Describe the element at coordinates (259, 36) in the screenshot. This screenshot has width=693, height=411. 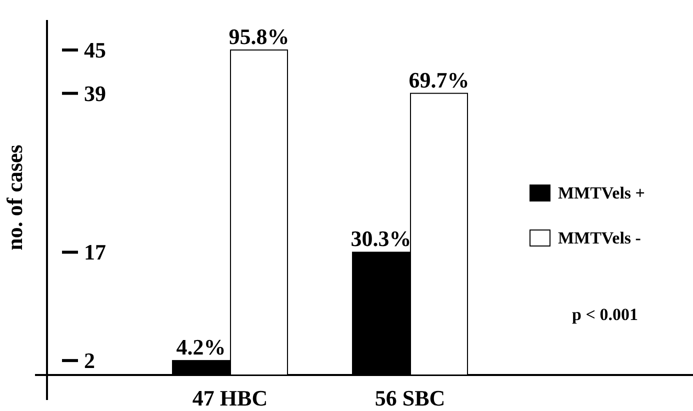
I see `annotation: 95.8%` at that location.